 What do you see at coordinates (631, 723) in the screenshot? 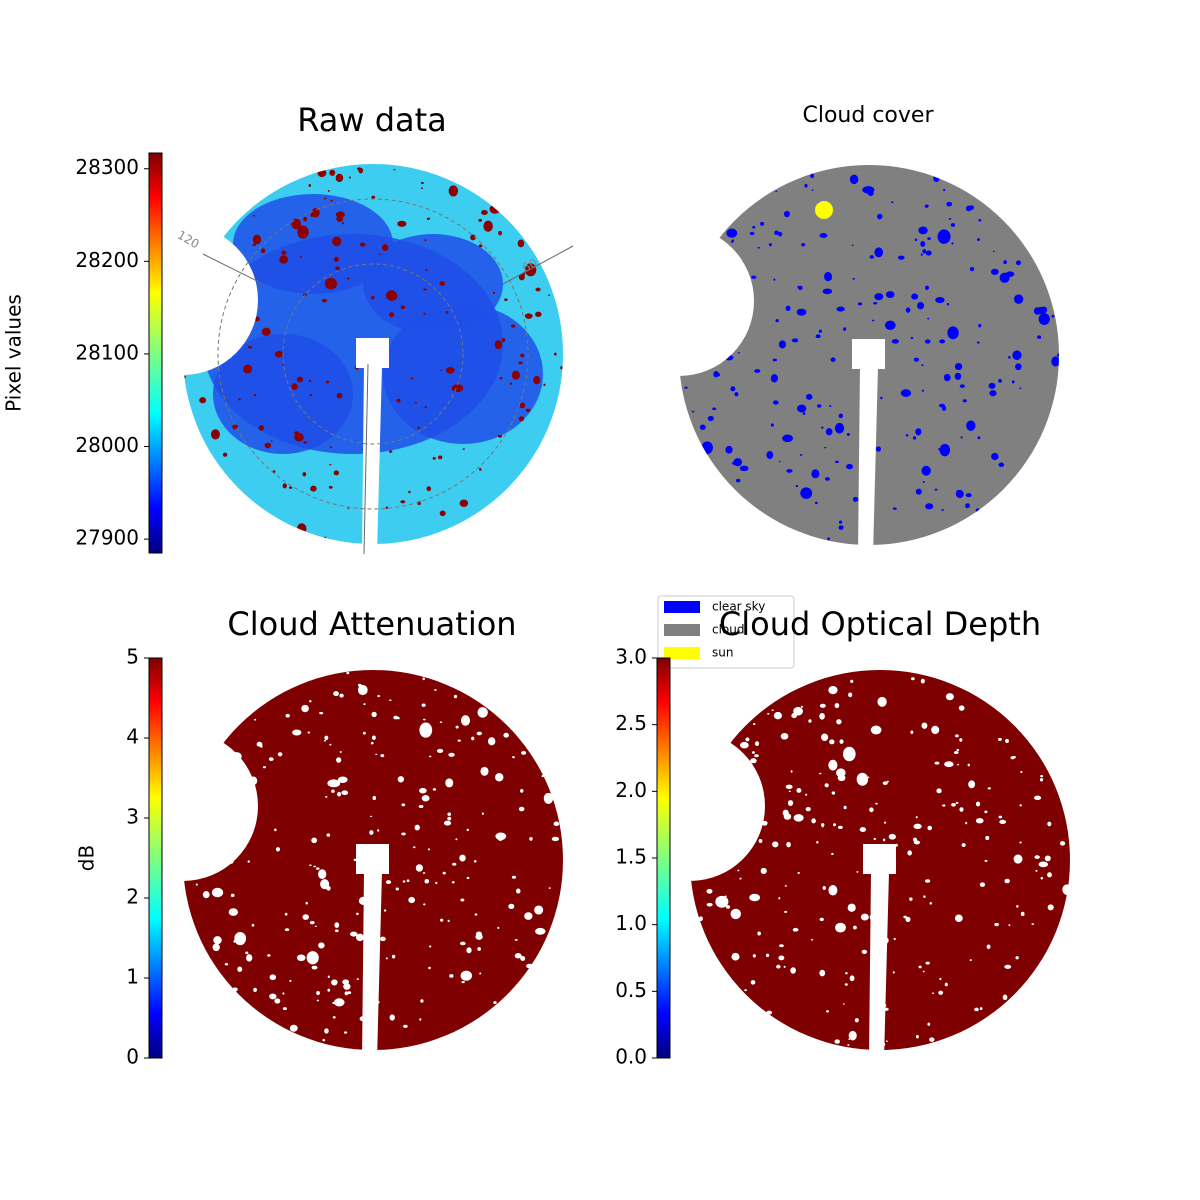
I see `y-tick-label: 2.5` at bounding box center [631, 723].